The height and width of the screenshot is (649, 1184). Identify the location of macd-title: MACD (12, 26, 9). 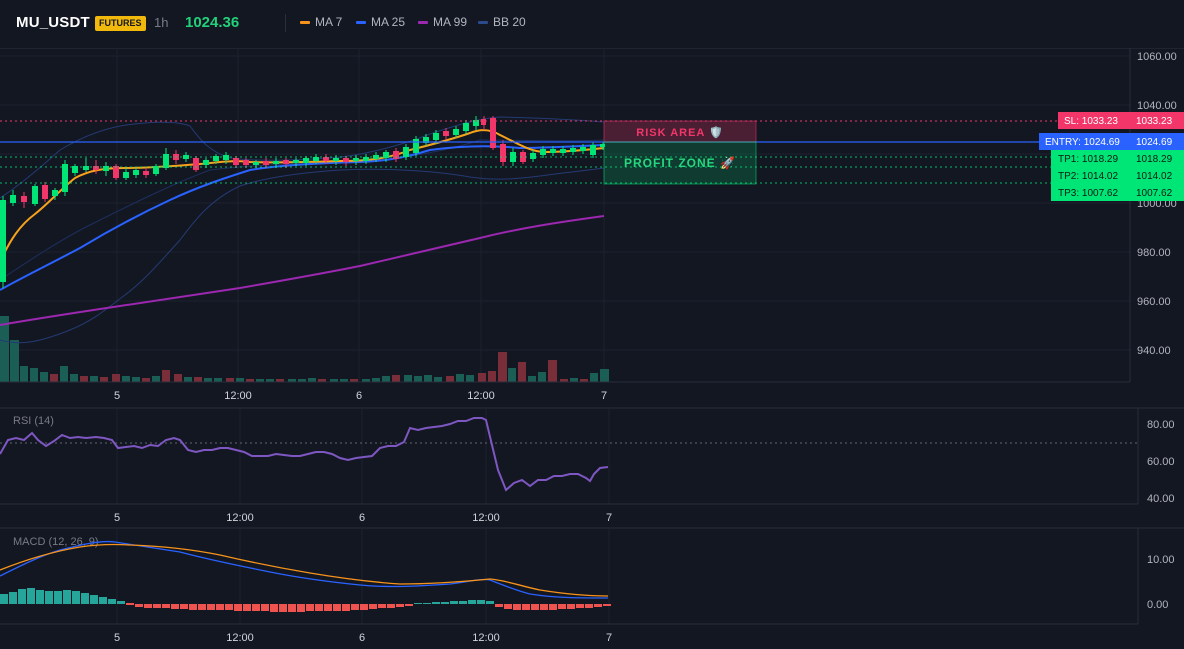
(56, 542).